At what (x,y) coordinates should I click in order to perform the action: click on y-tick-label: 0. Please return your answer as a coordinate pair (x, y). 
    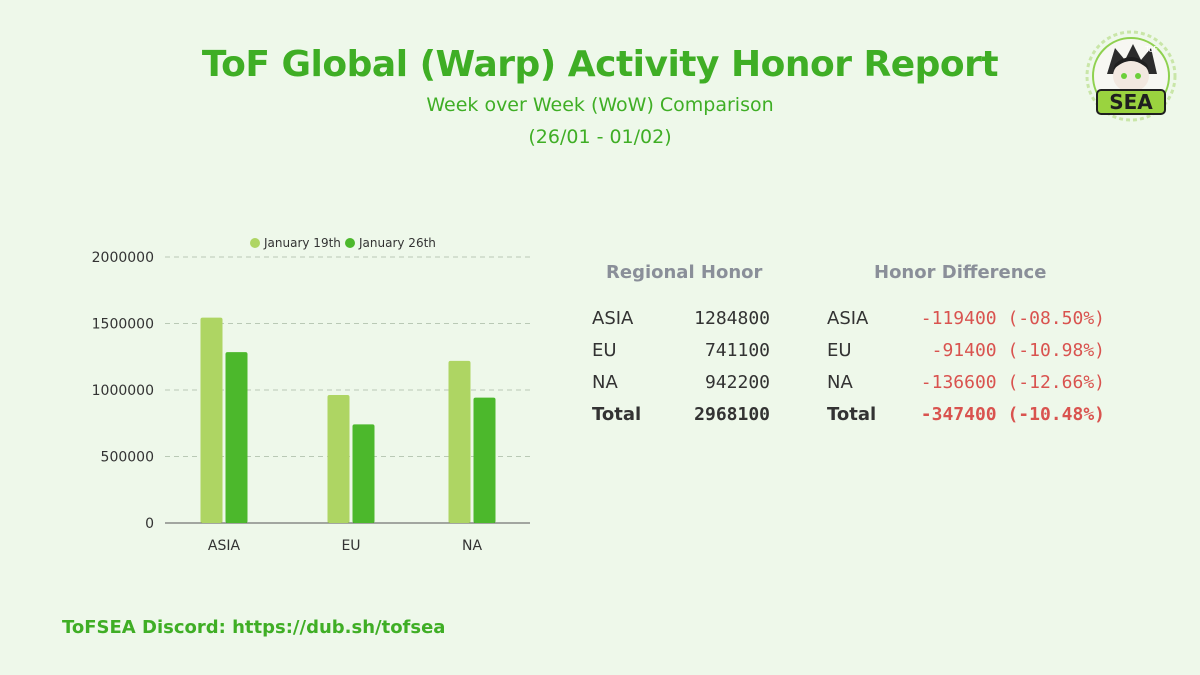
    Looking at the image, I should click on (149, 524).